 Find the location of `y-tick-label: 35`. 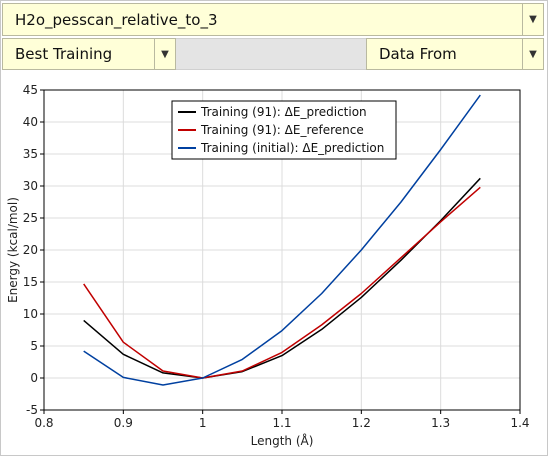

y-tick-label: 35 is located at coordinates (30, 154).